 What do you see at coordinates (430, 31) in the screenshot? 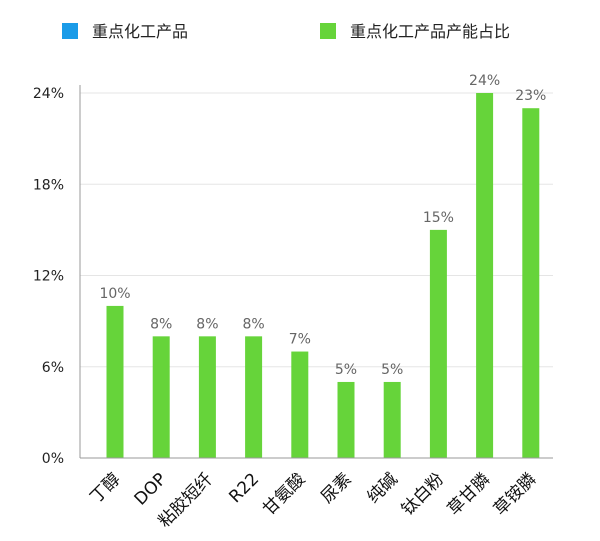
I see `legend-label-1: 重点化工产品产能占比` at bounding box center [430, 31].